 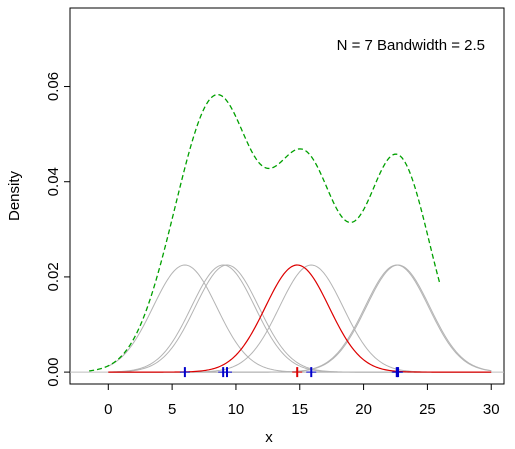 I want to click on rug-marks, so click(x=291, y=372).